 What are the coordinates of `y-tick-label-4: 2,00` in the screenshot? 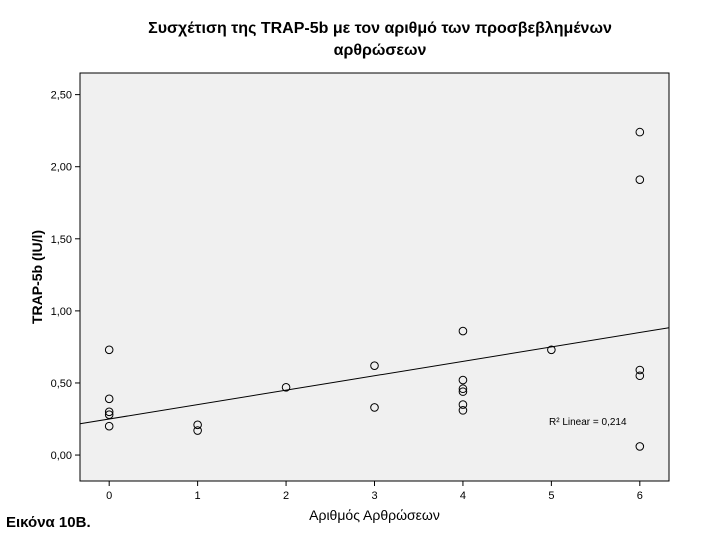 It's located at (61, 168).